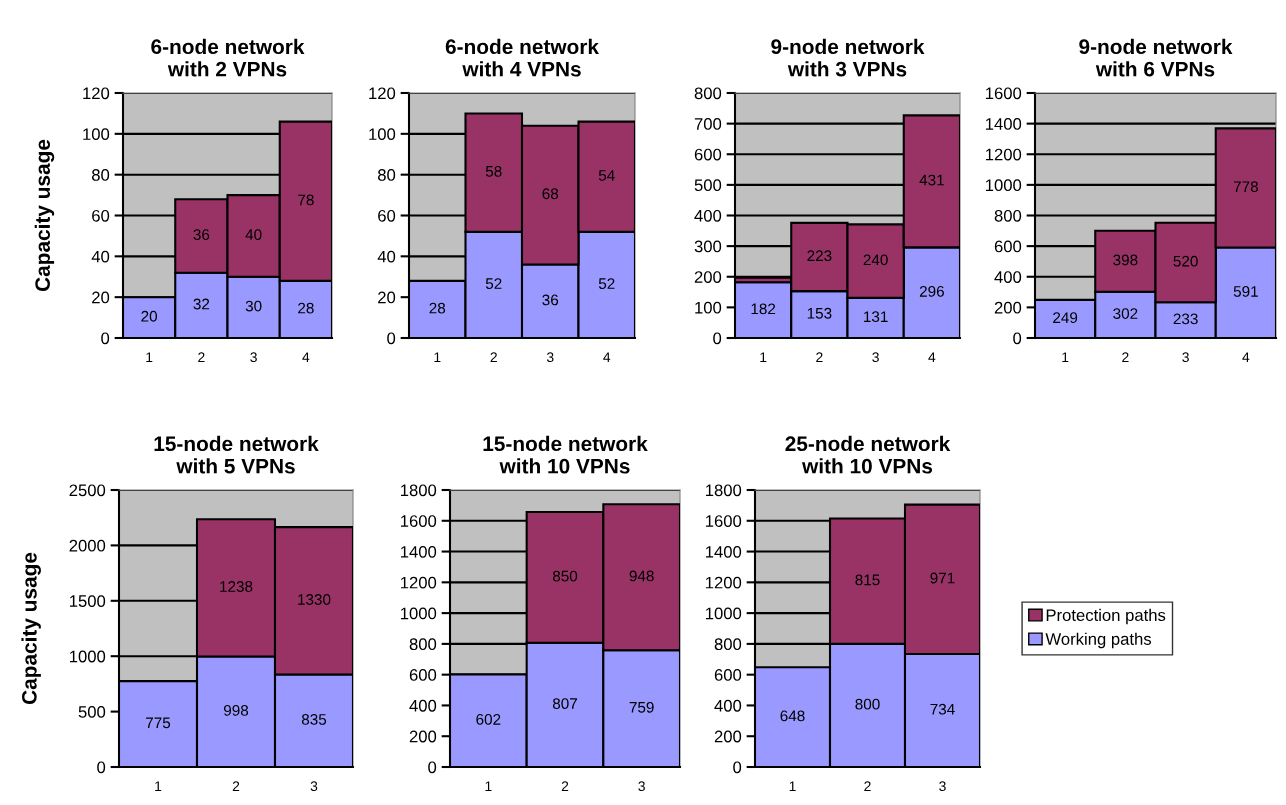 This screenshot has width=1286, height=805. Describe the element at coordinates (565, 576) in the screenshot. I see `data-label: 850` at that location.